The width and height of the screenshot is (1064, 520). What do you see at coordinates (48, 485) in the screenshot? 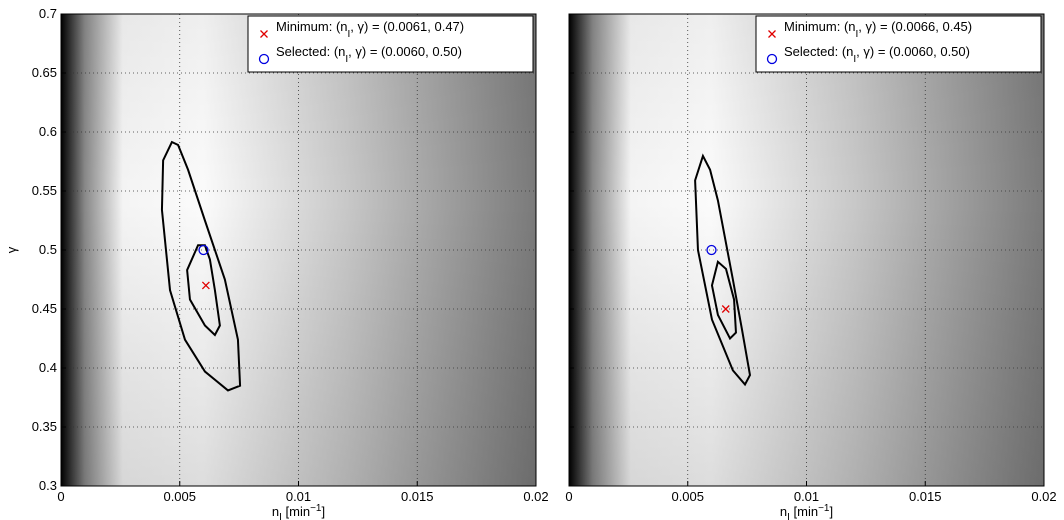
I see `y-tick-label: 0.3` at bounding box center [48, 485].